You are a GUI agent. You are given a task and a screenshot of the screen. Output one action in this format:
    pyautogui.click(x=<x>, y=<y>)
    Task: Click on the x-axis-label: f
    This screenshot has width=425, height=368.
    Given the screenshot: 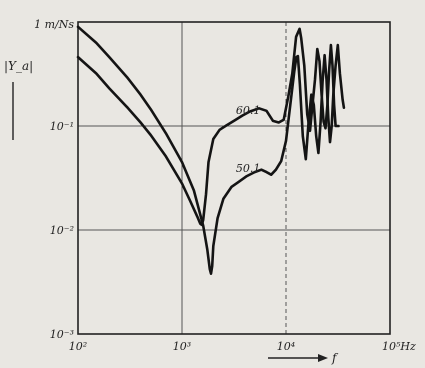 What is the action you would take?
    pyautogui.click(x=303, y=358)
    